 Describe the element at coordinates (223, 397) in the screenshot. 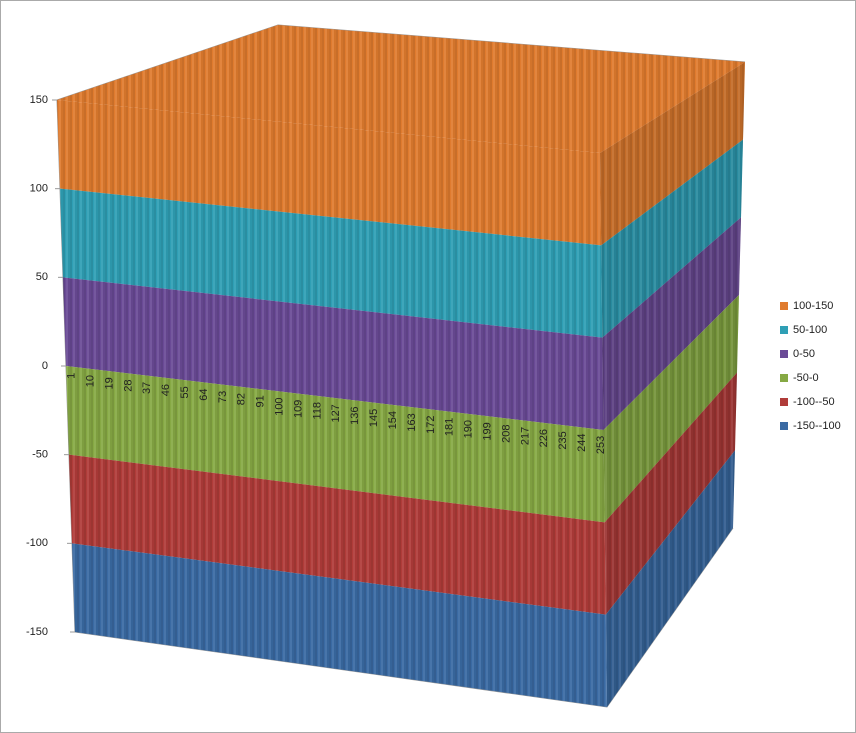

I see `x-tick-label: 73` at that location.